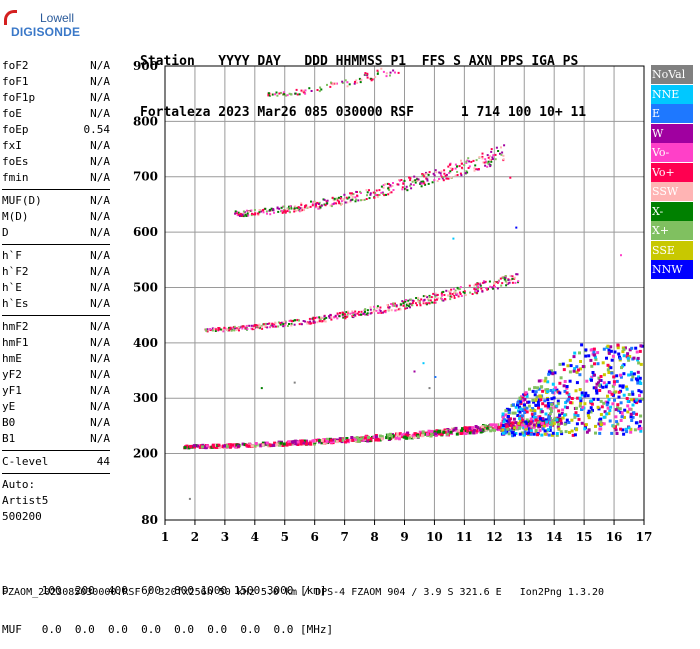 The height and width of the screenshot is (649, 700). Describe the element at coordinates (22, 516) in the screenshot. I see `autoscale-line: 500200` at that location.